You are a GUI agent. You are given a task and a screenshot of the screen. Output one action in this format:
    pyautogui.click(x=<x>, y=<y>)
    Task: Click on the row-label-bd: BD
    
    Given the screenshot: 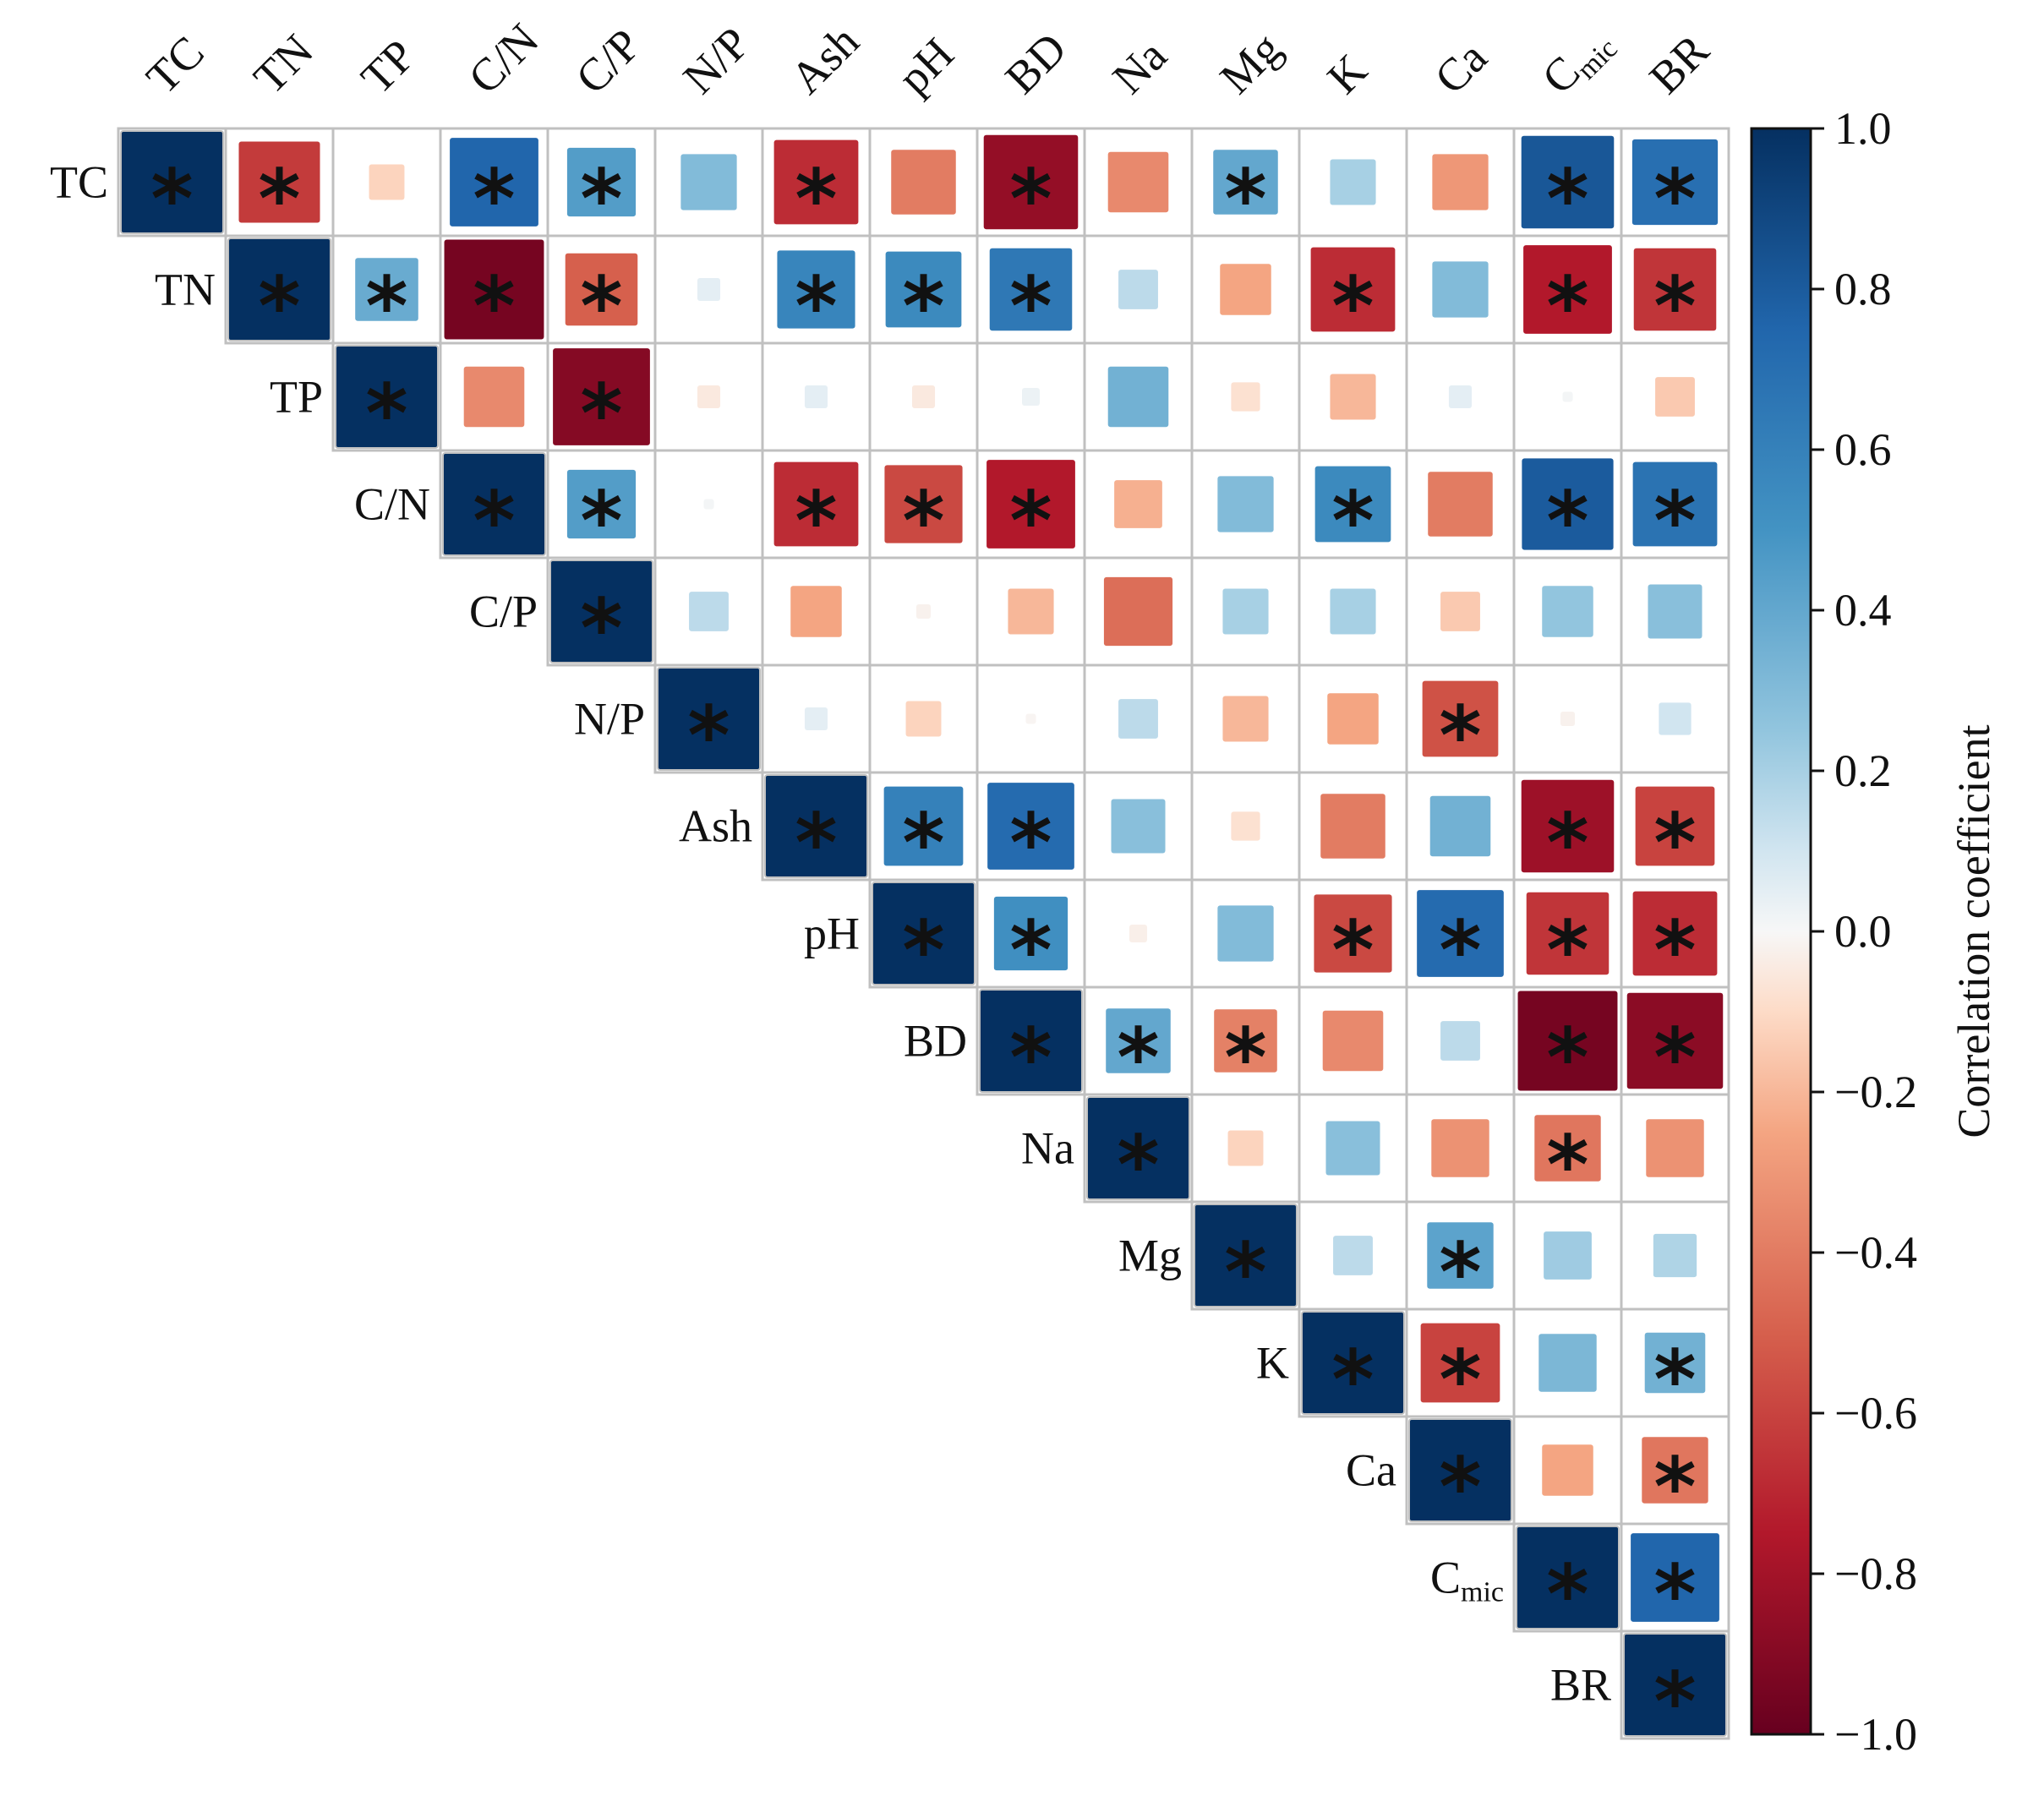 What is the action you would take?
    pyautogui.click(x=935, y=1041)
    